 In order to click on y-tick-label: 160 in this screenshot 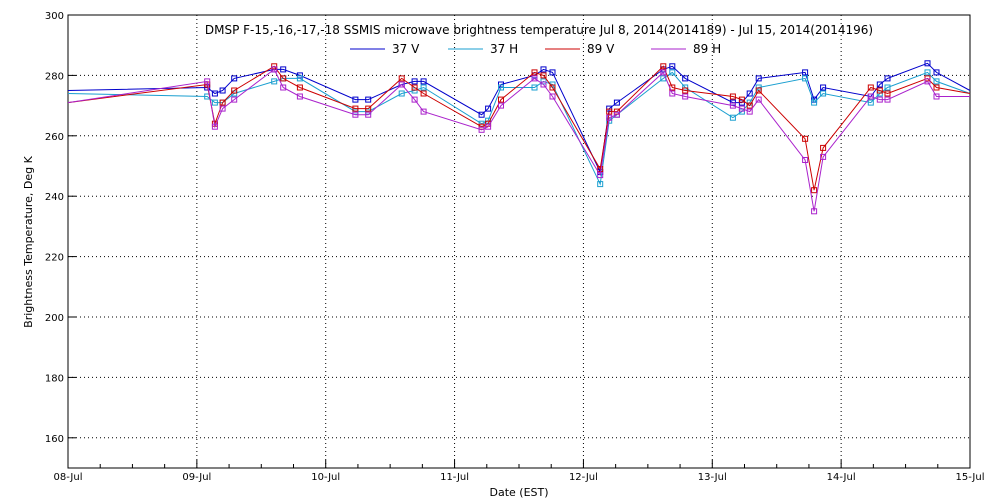, I will do `click(54, 439)`.